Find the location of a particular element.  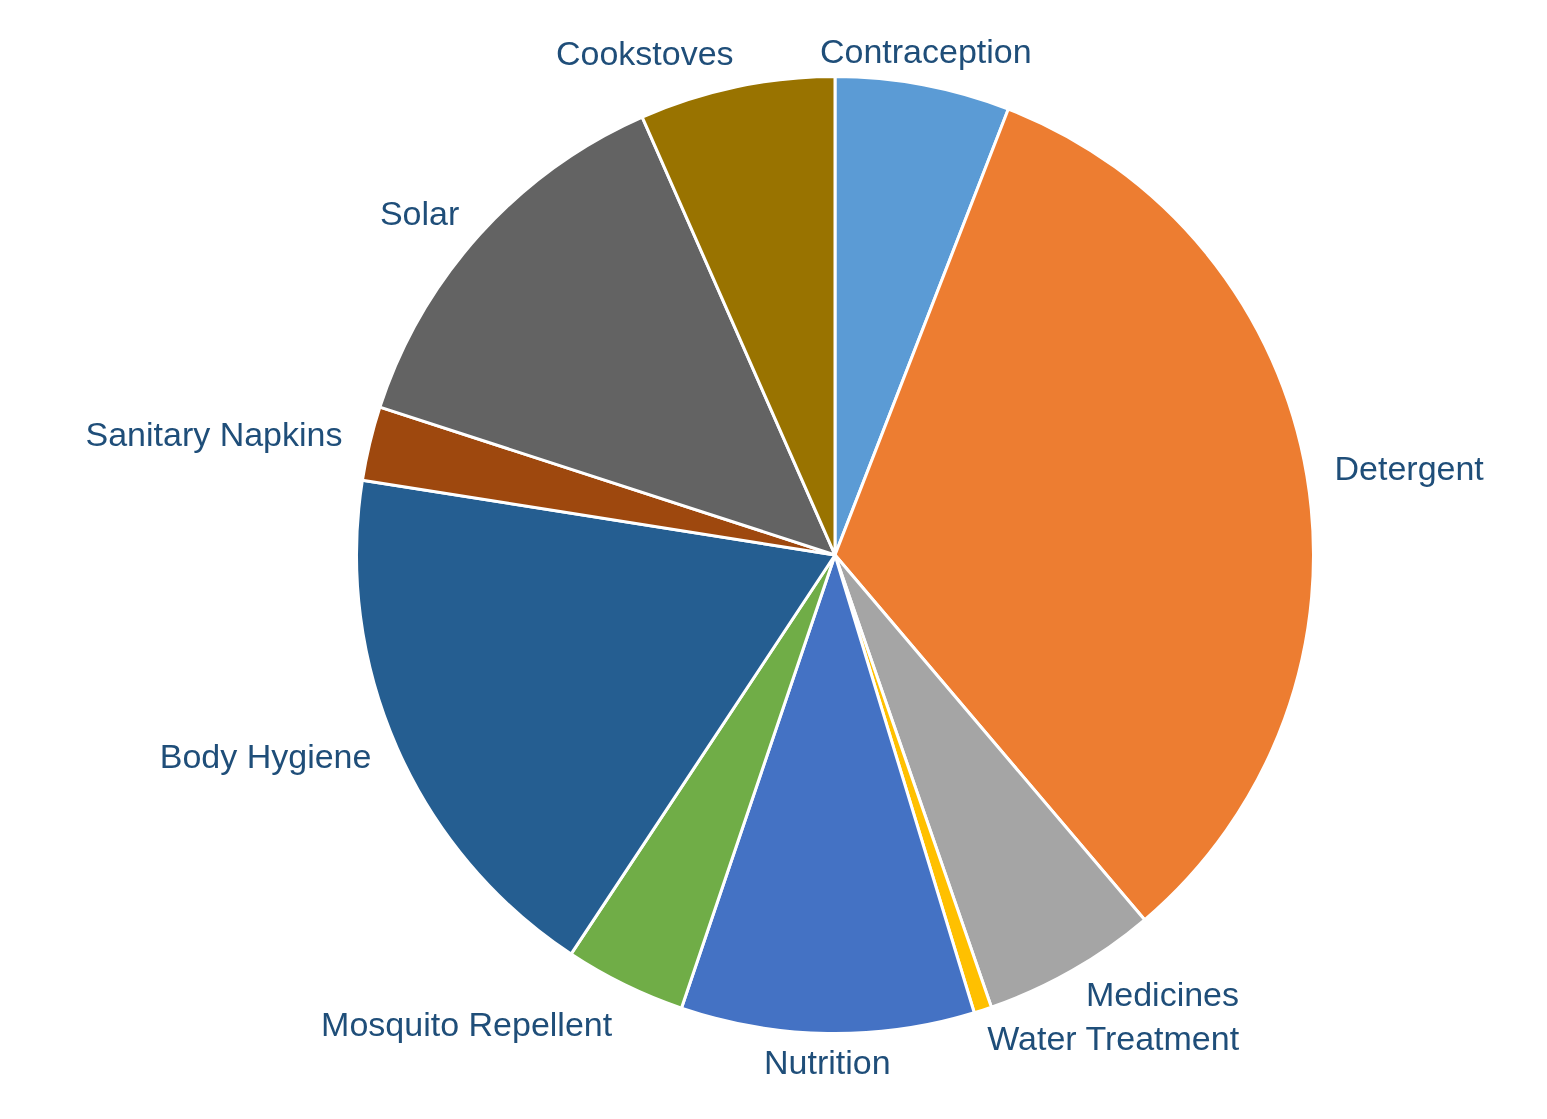

slice-label: Mosquito Repellent is located at coordinates (467, 1024).